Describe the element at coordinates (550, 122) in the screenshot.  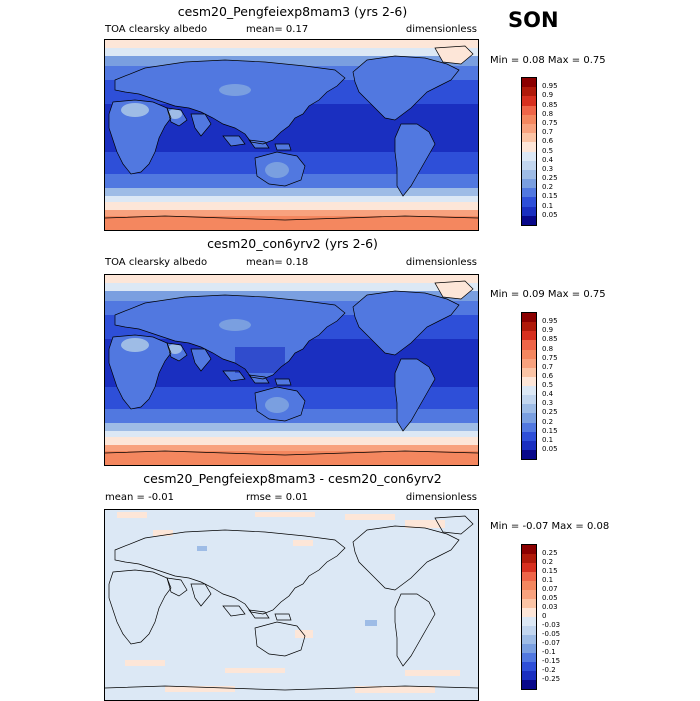
I see `colorbar-tick-label: 0.75` at that location.